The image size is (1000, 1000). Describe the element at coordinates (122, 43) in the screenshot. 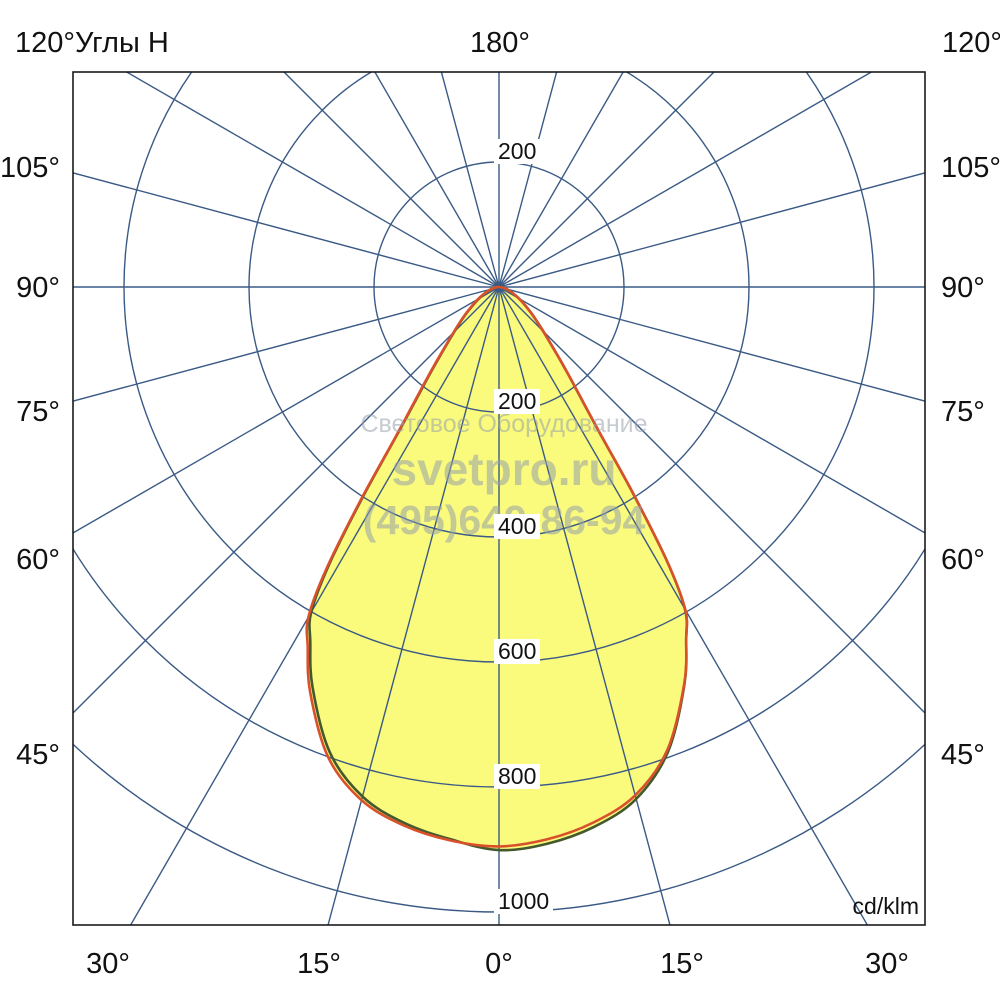

I see `plane-title: Углы H` at that location.